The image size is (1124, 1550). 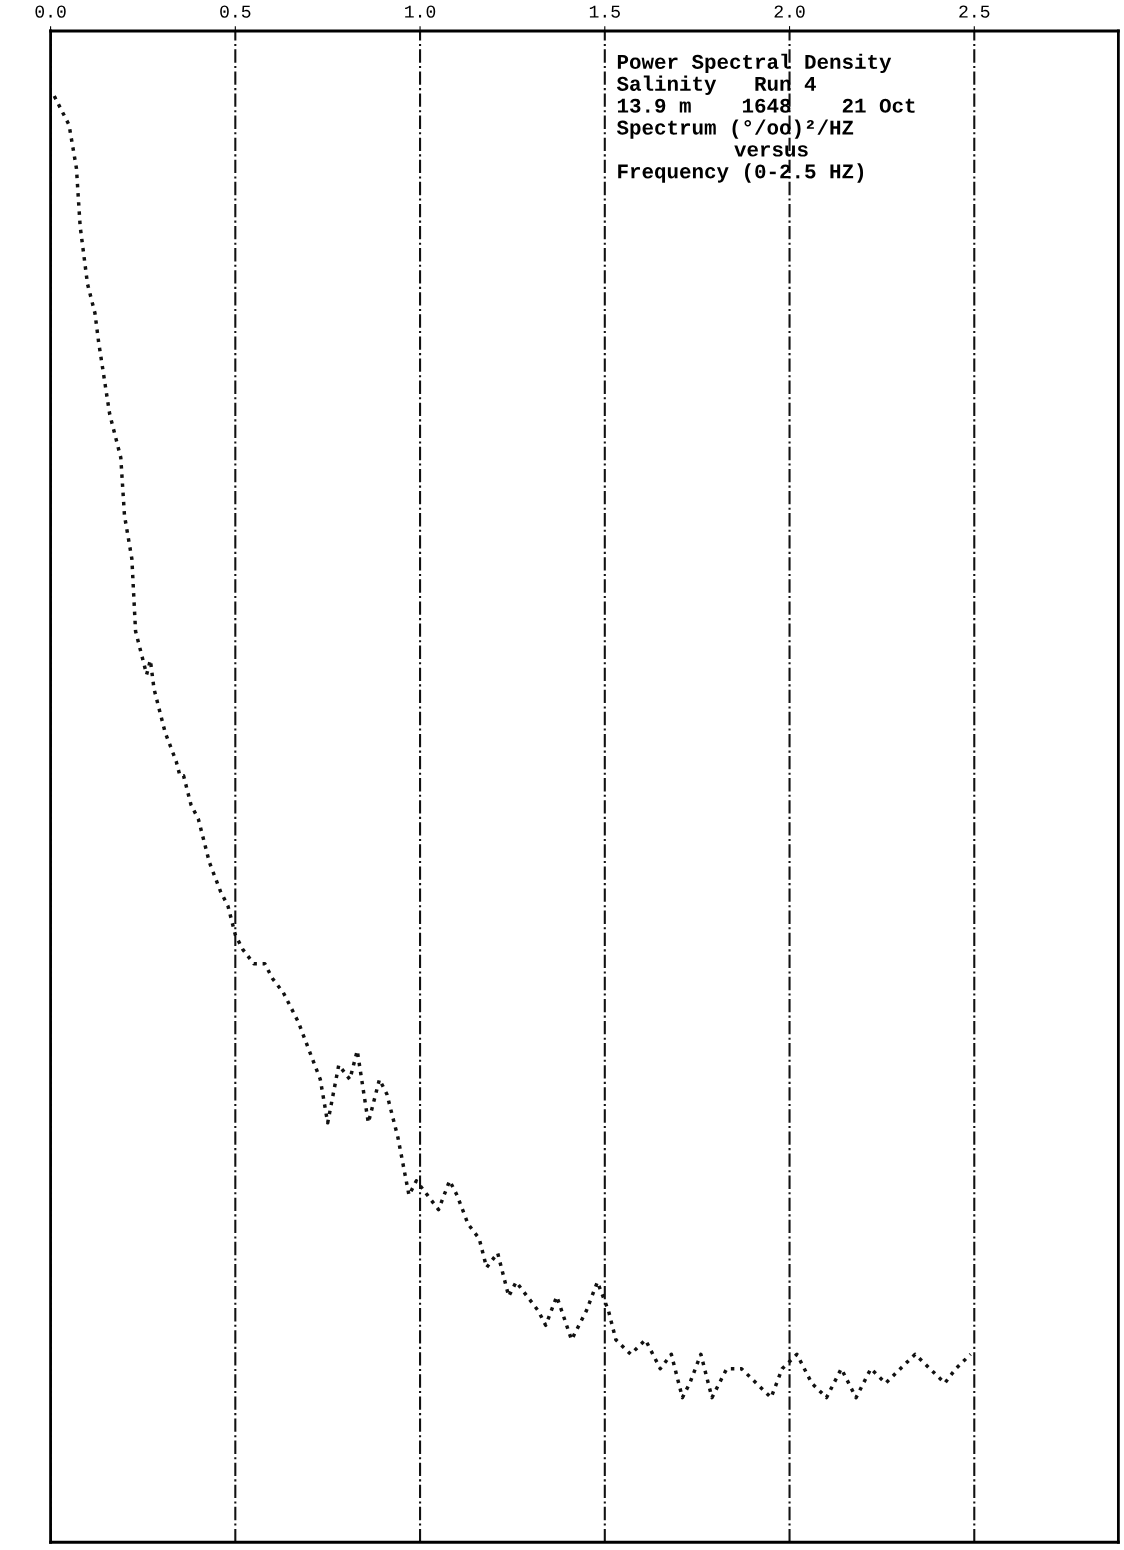 I want to click on text: Salinity Run 4, so click(x=716, y=85).